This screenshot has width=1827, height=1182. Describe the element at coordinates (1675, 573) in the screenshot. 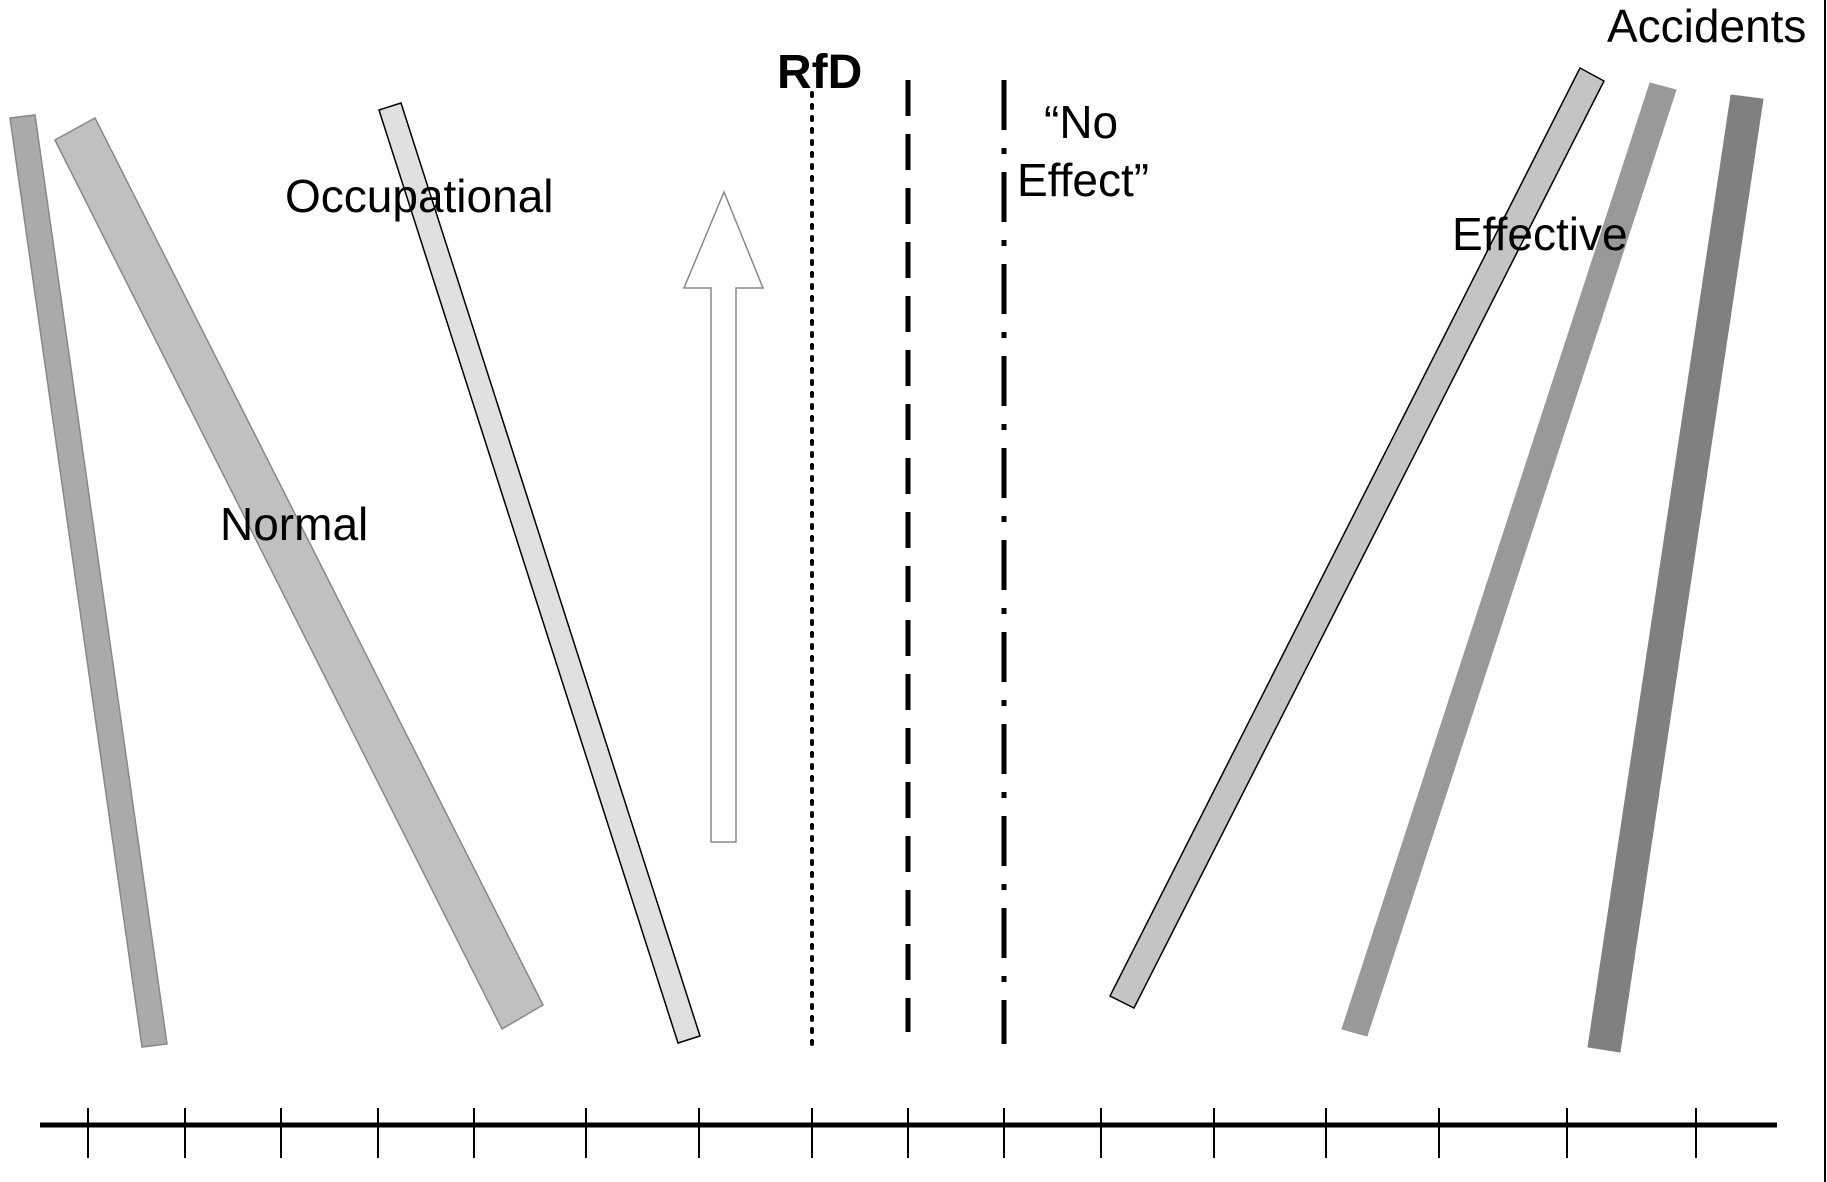

I see `accidents-bar` at that location.